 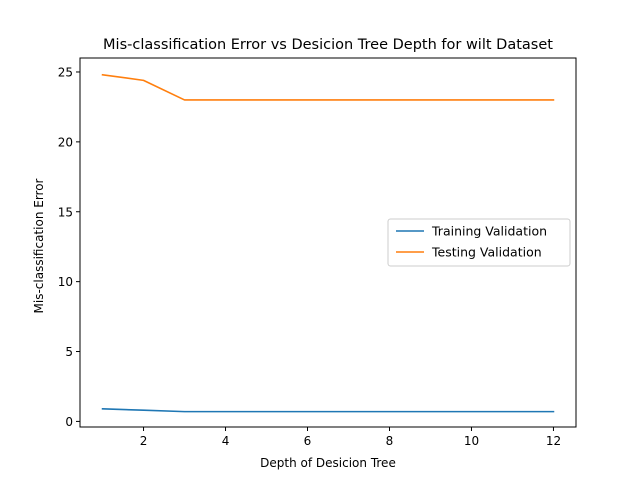 I want to click on y-axis-title: Mis-classification Error, so click(x=39, y=245).